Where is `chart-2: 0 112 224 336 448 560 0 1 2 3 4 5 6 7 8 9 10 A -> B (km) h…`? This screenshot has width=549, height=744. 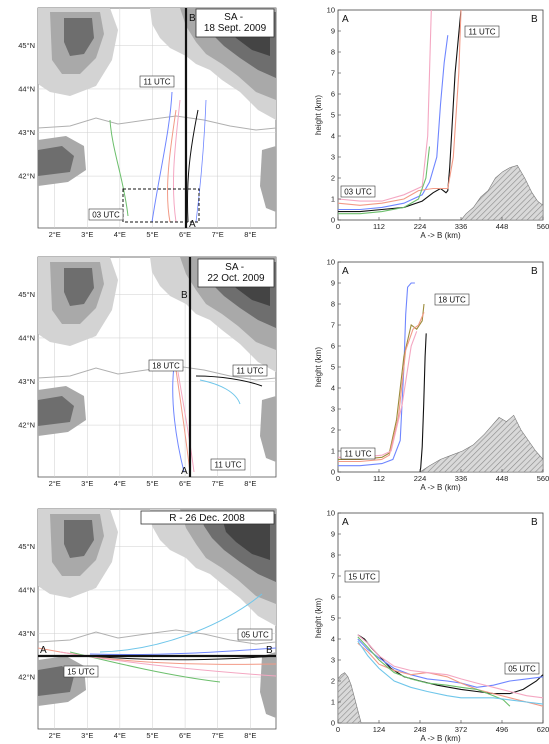
chart-2: 0 112 224 336 448 560 0 1 2 3 4 5 6 7 8 9 10 A -> B (km) h… is located at coordinates (431, 375).